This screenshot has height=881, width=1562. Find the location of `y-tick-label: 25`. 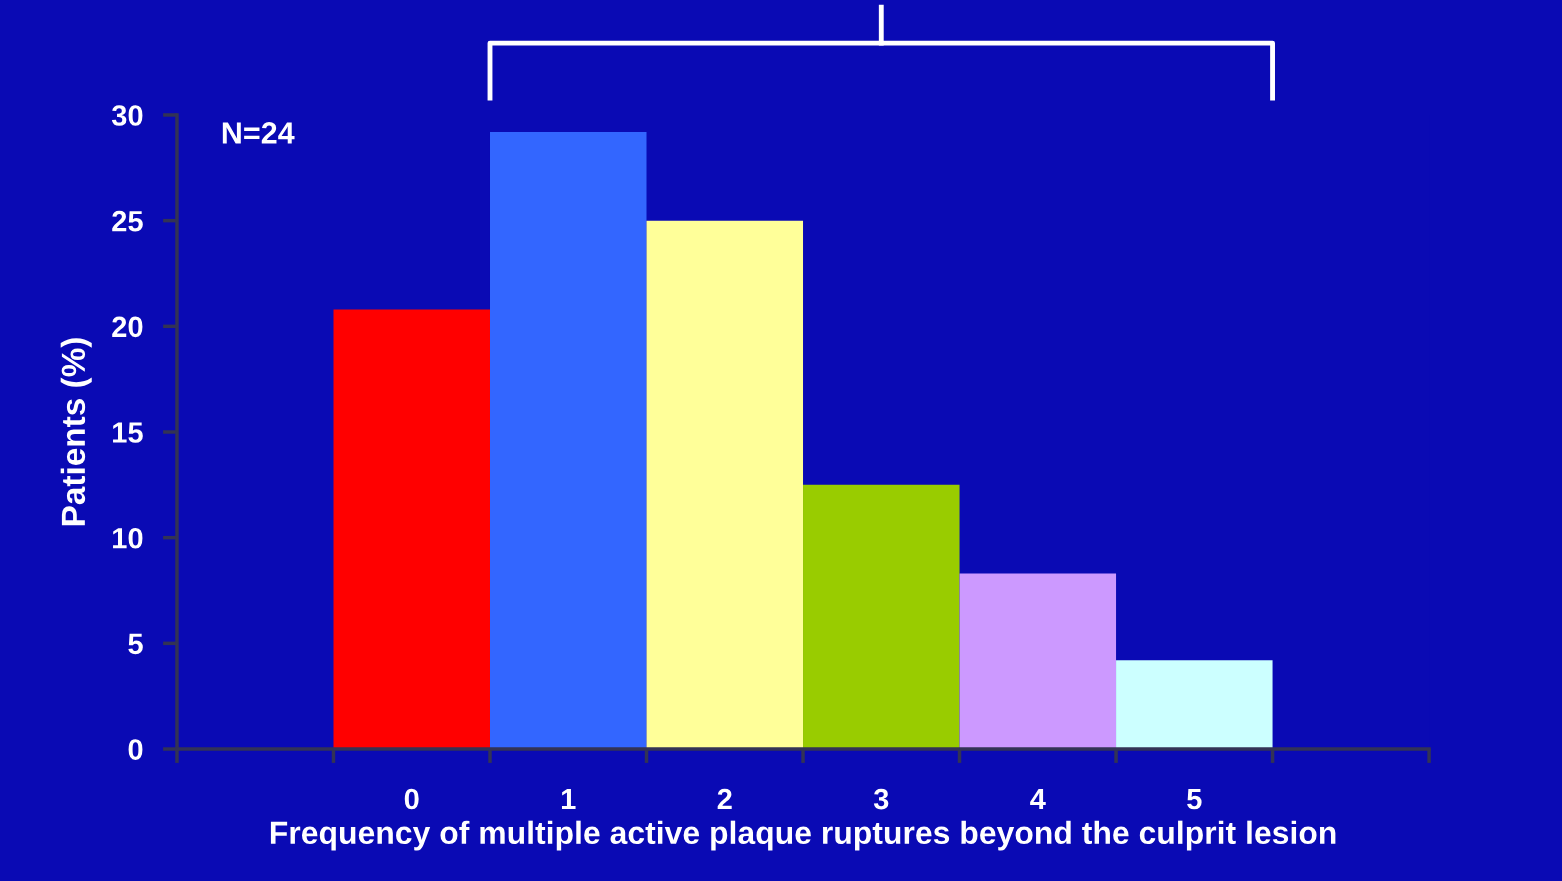

y-tick-label: 25 is located at coordinates (127, 221).